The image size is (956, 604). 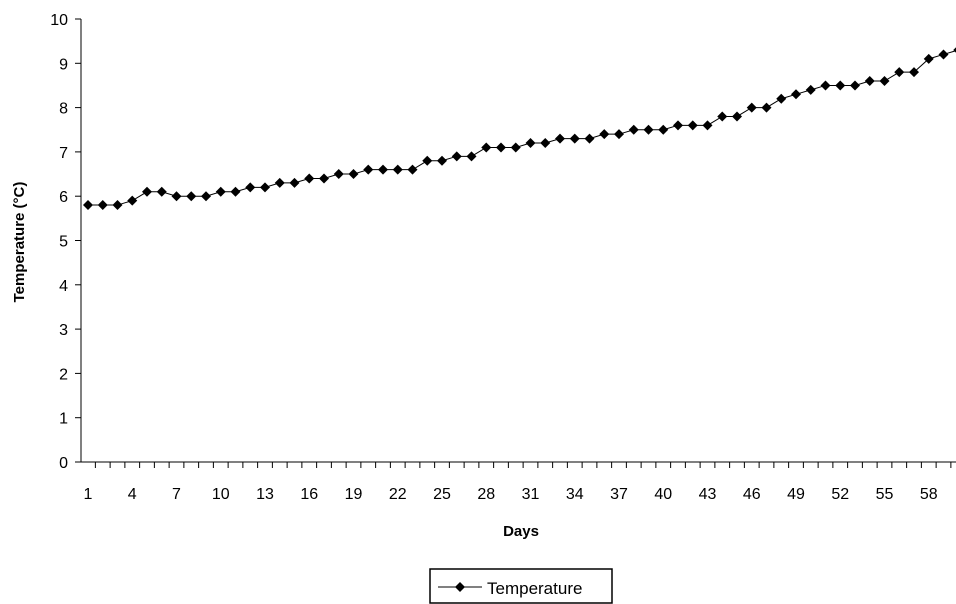 I want to click on x-tick-label: 22, so click(x=398, y=494).